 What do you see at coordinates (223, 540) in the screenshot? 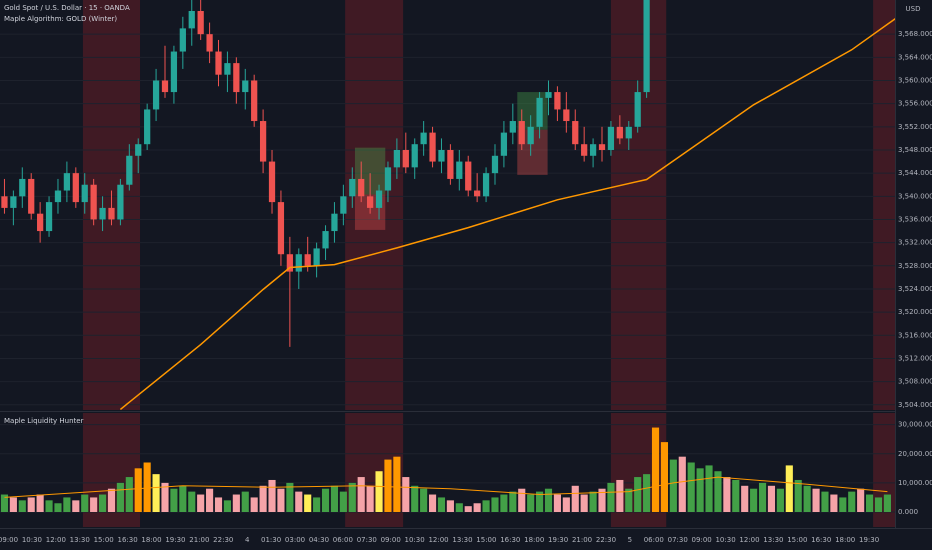
I see `x-tick-label: 22:30` at bounding box center [223, 540].